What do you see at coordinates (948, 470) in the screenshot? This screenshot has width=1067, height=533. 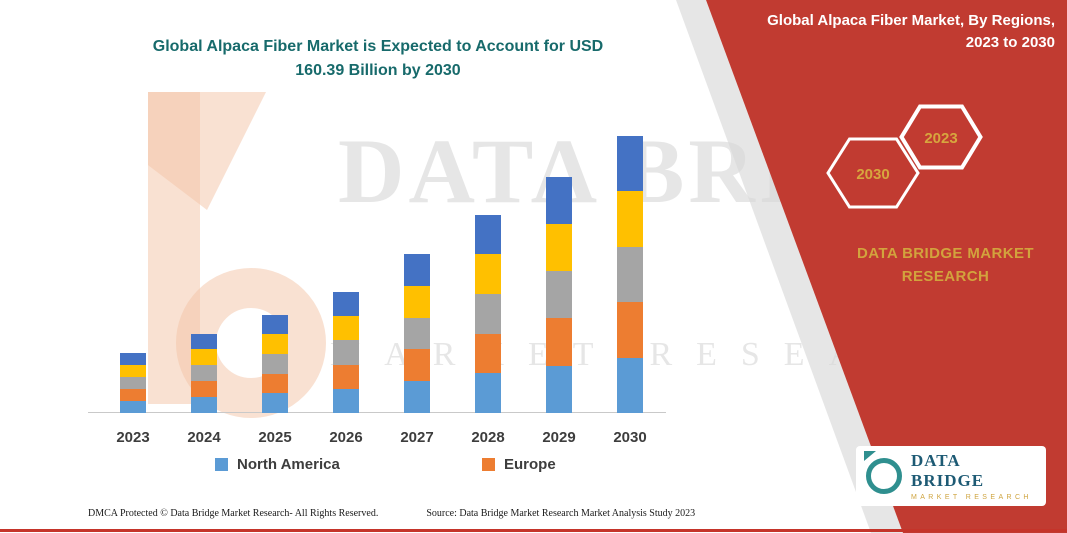 I see `logo-brand-text: DATA BRIDGE` at bounding box center [948, 470].